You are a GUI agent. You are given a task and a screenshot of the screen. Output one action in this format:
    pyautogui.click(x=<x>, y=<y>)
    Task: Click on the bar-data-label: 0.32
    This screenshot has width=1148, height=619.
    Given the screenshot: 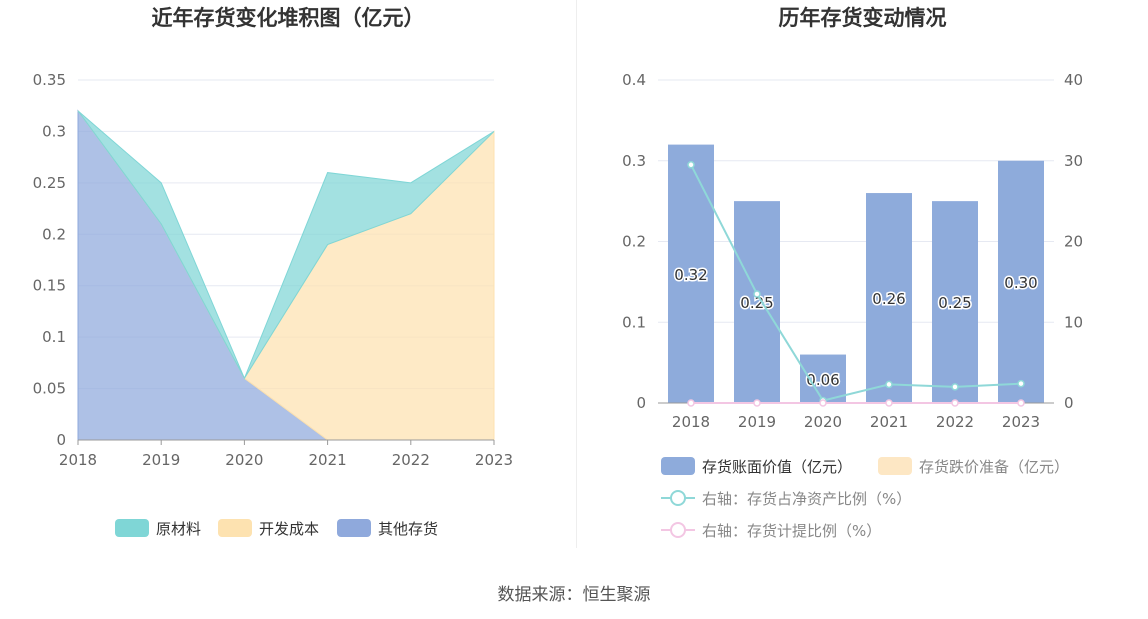 What is the action you would take?
    pyautogui.click(x=690, y=275)
    